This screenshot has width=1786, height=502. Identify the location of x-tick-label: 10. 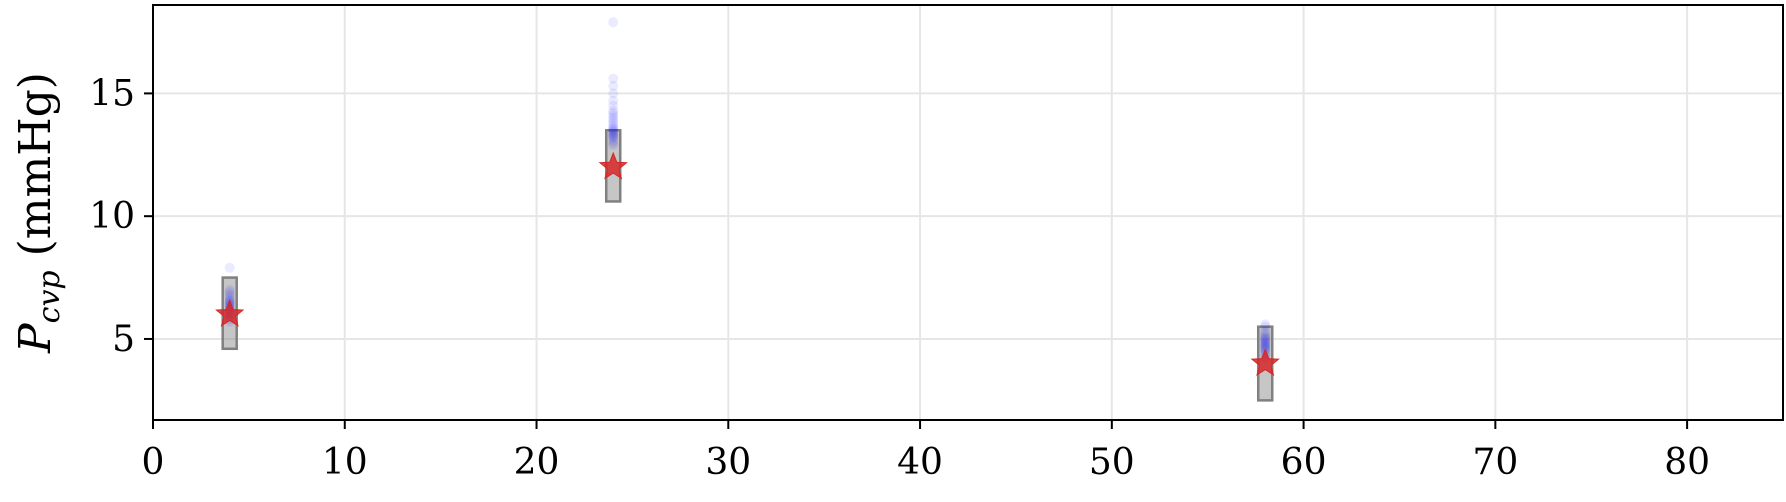
(345, 462).